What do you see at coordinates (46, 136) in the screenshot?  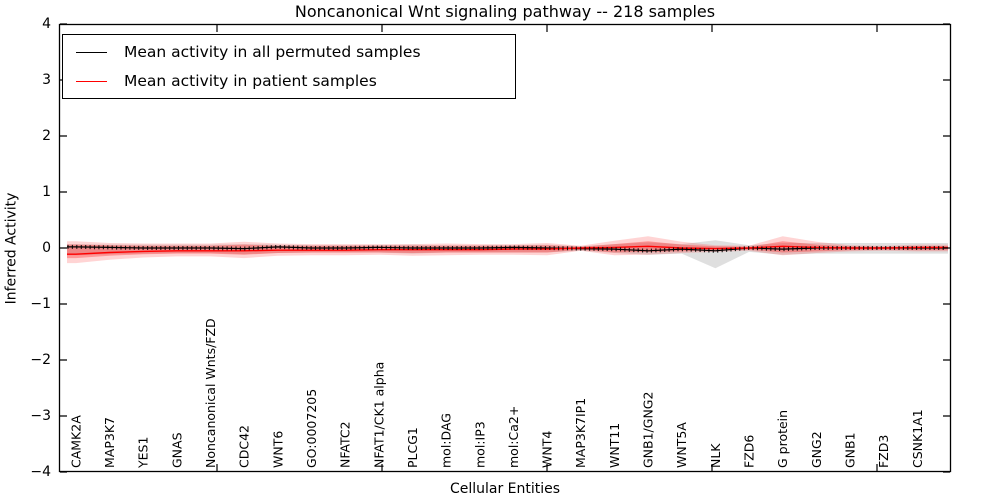 I see `y-tick-label: 2` at bounding box center [46, 136].